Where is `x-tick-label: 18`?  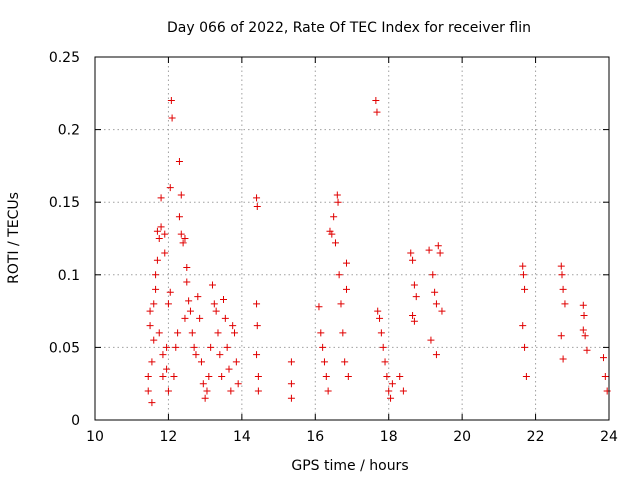
x-tick-label: 18 is located at coordinates (389, 437).